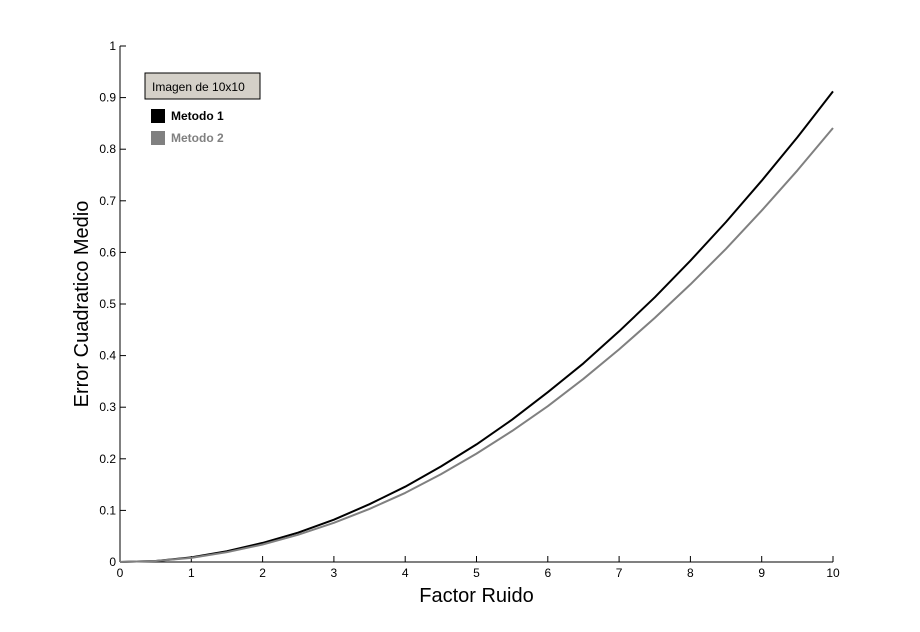  I want to click on x-tick-label: 6, so click(547, 573).